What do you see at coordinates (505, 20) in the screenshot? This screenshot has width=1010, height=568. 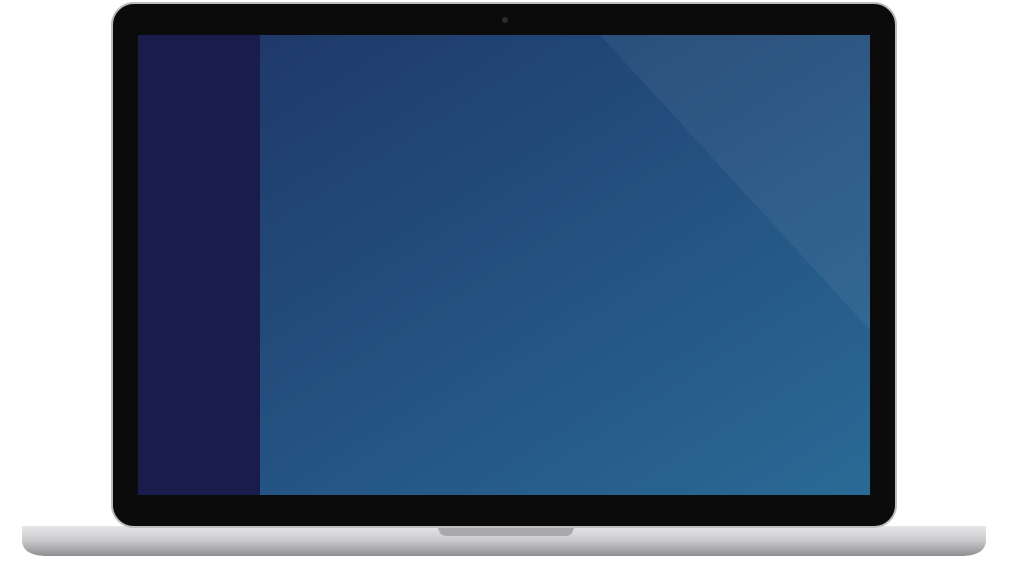 I see `camera` at bounding box center [505, 20].